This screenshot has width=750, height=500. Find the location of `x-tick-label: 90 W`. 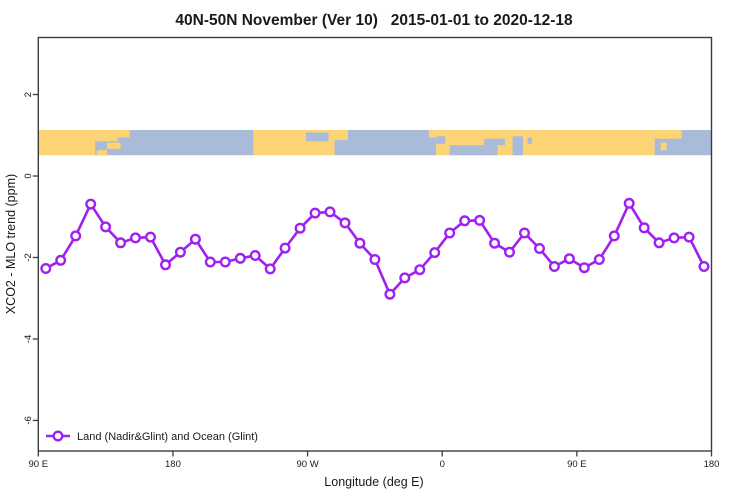

x-tick-label: 90 W is located at coordinates (307, 464).